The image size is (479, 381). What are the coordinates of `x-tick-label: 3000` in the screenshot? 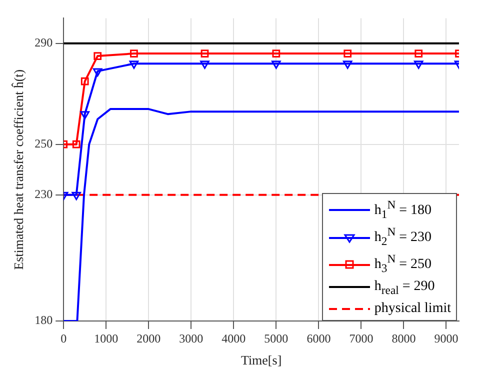 It's located at (191, 338).